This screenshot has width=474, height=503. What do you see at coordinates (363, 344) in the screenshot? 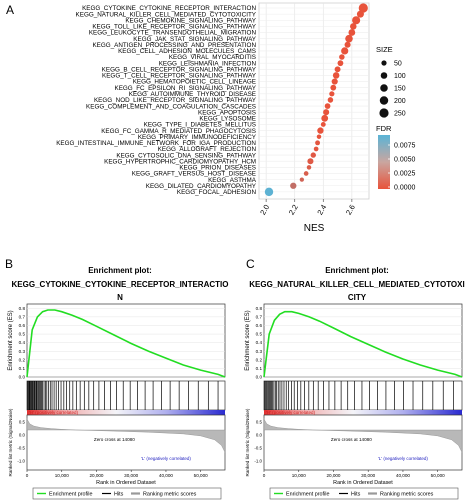
I see `enrichment-curve` at bounding box center [363, 344].